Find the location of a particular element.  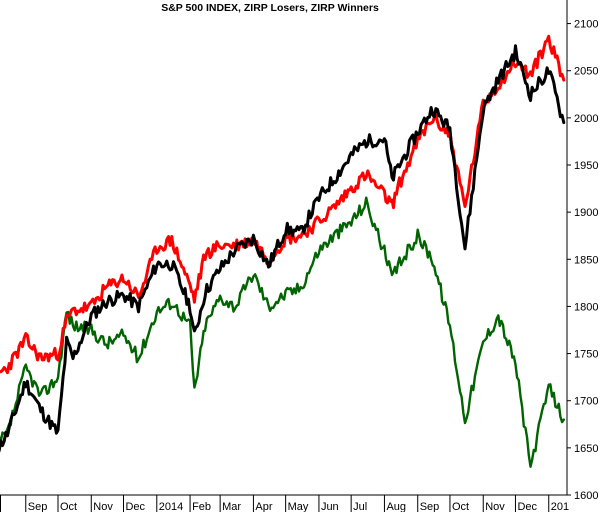

y-tick-label: 1800 is located at coordinates (586, 307).